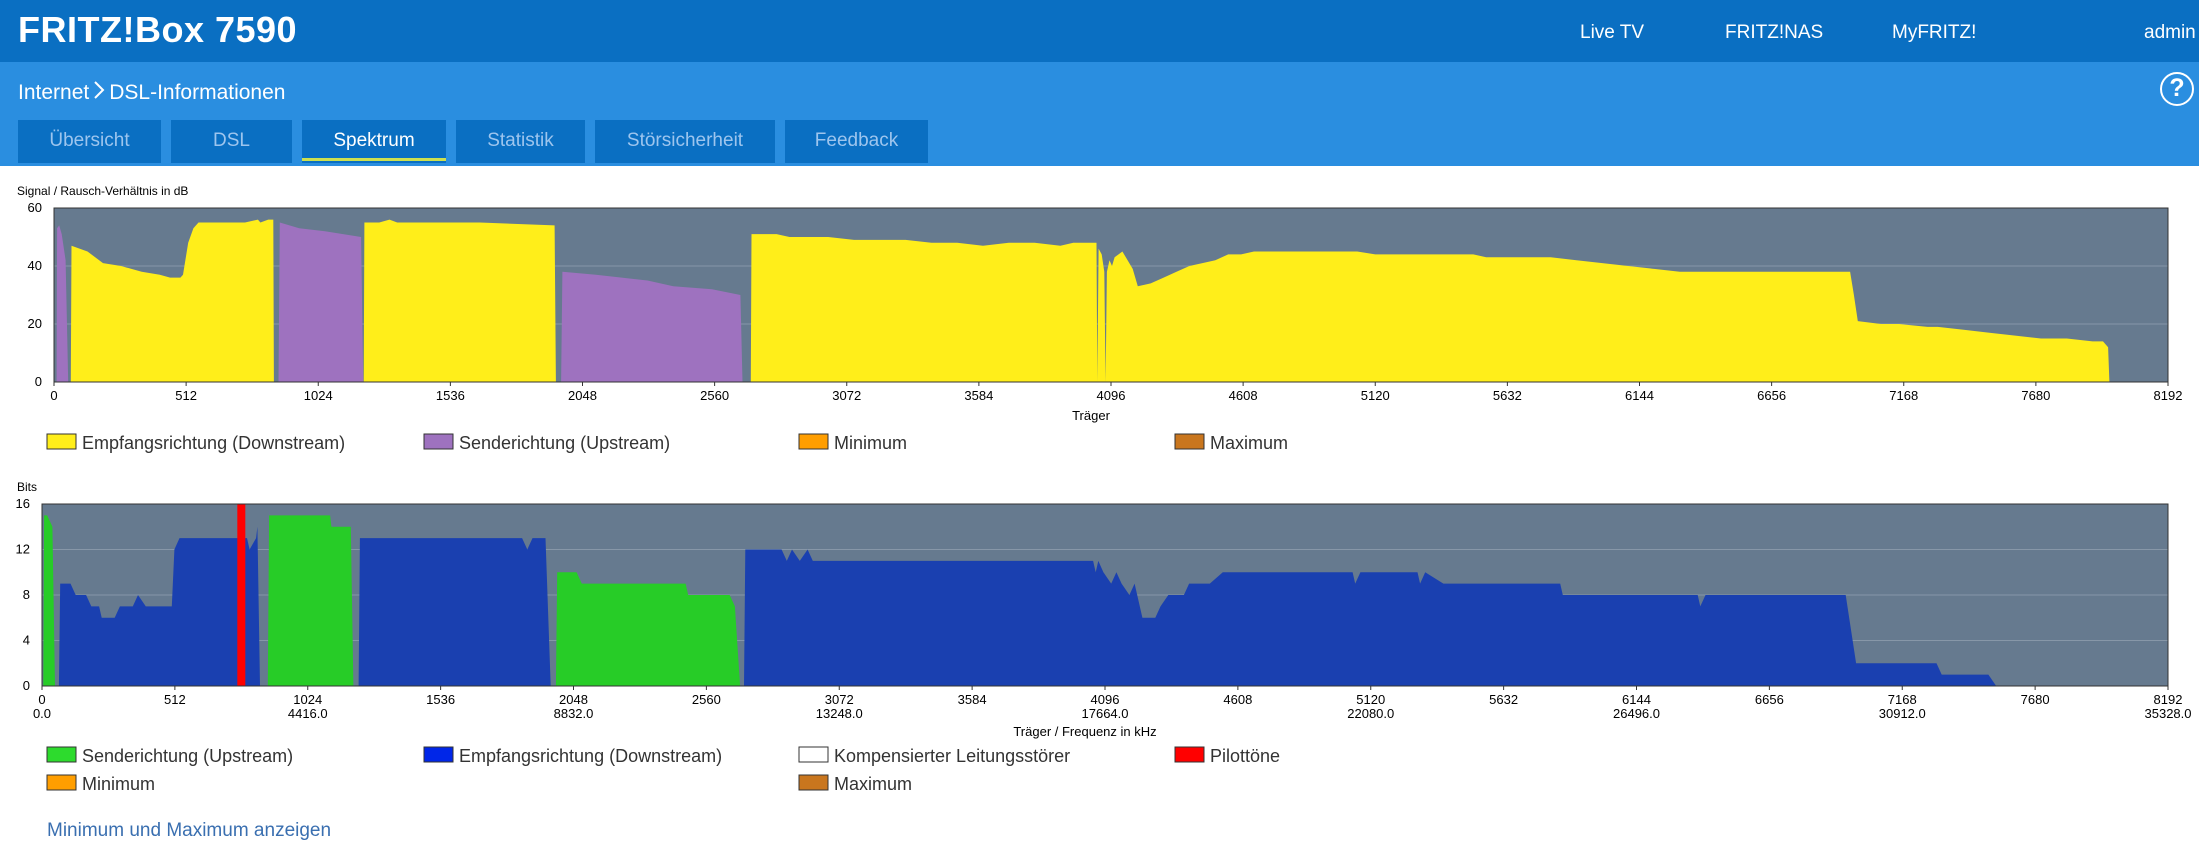 This screenshot has height=855, width=2199. I want to click on x-tick-label: 3584, so click(978, 395).